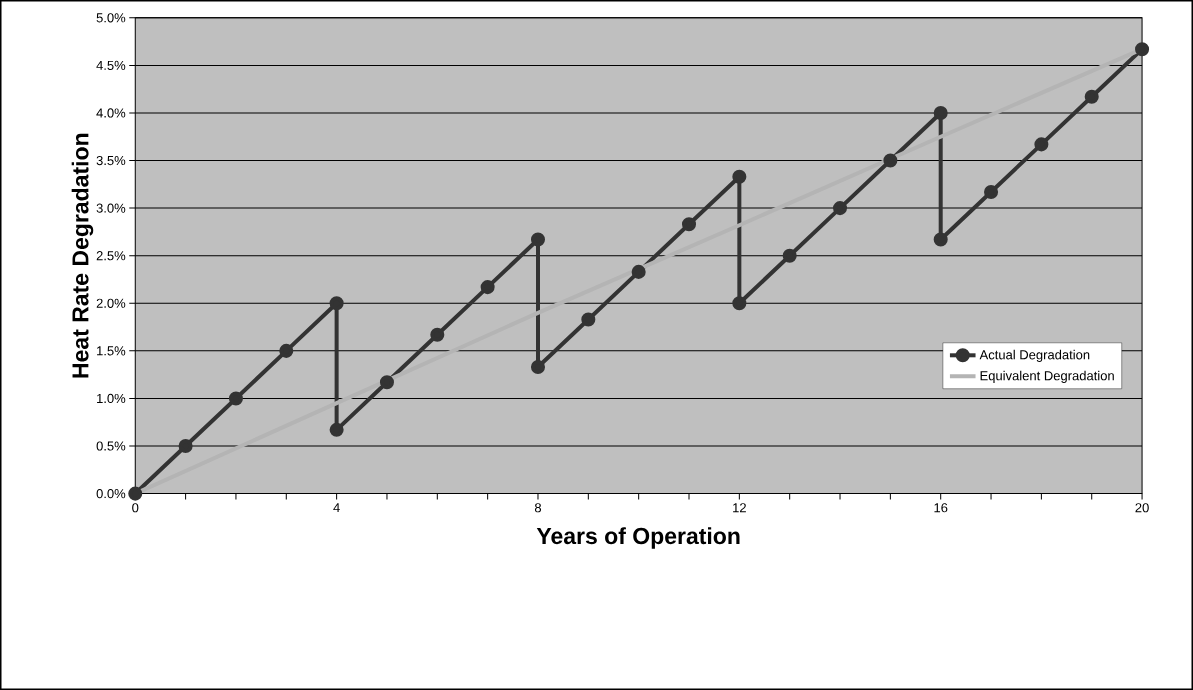 The width and height of the screenshot is (1193, 690). Describe the element at coordinates (1047, 376) in the screenshot. I see `legend-label: Equivalent Degradation` at that location.